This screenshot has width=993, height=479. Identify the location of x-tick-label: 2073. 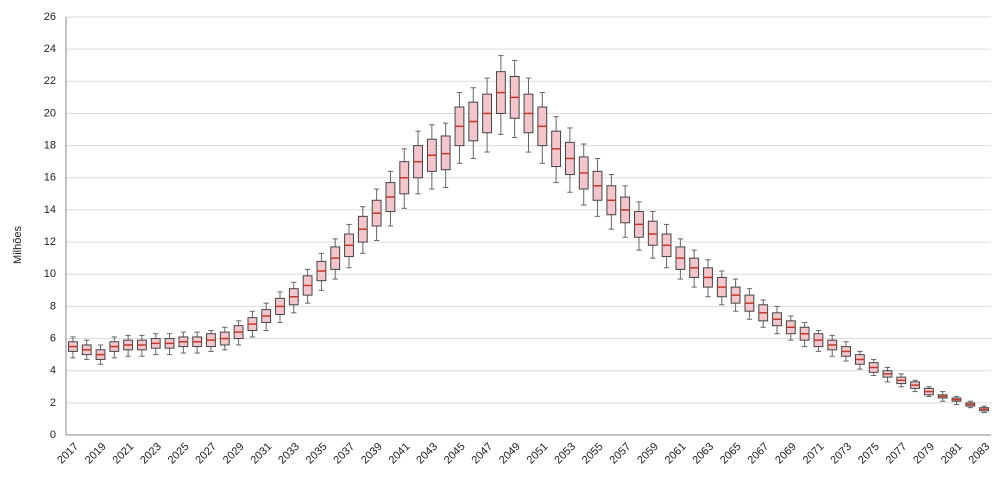
(841, 454).